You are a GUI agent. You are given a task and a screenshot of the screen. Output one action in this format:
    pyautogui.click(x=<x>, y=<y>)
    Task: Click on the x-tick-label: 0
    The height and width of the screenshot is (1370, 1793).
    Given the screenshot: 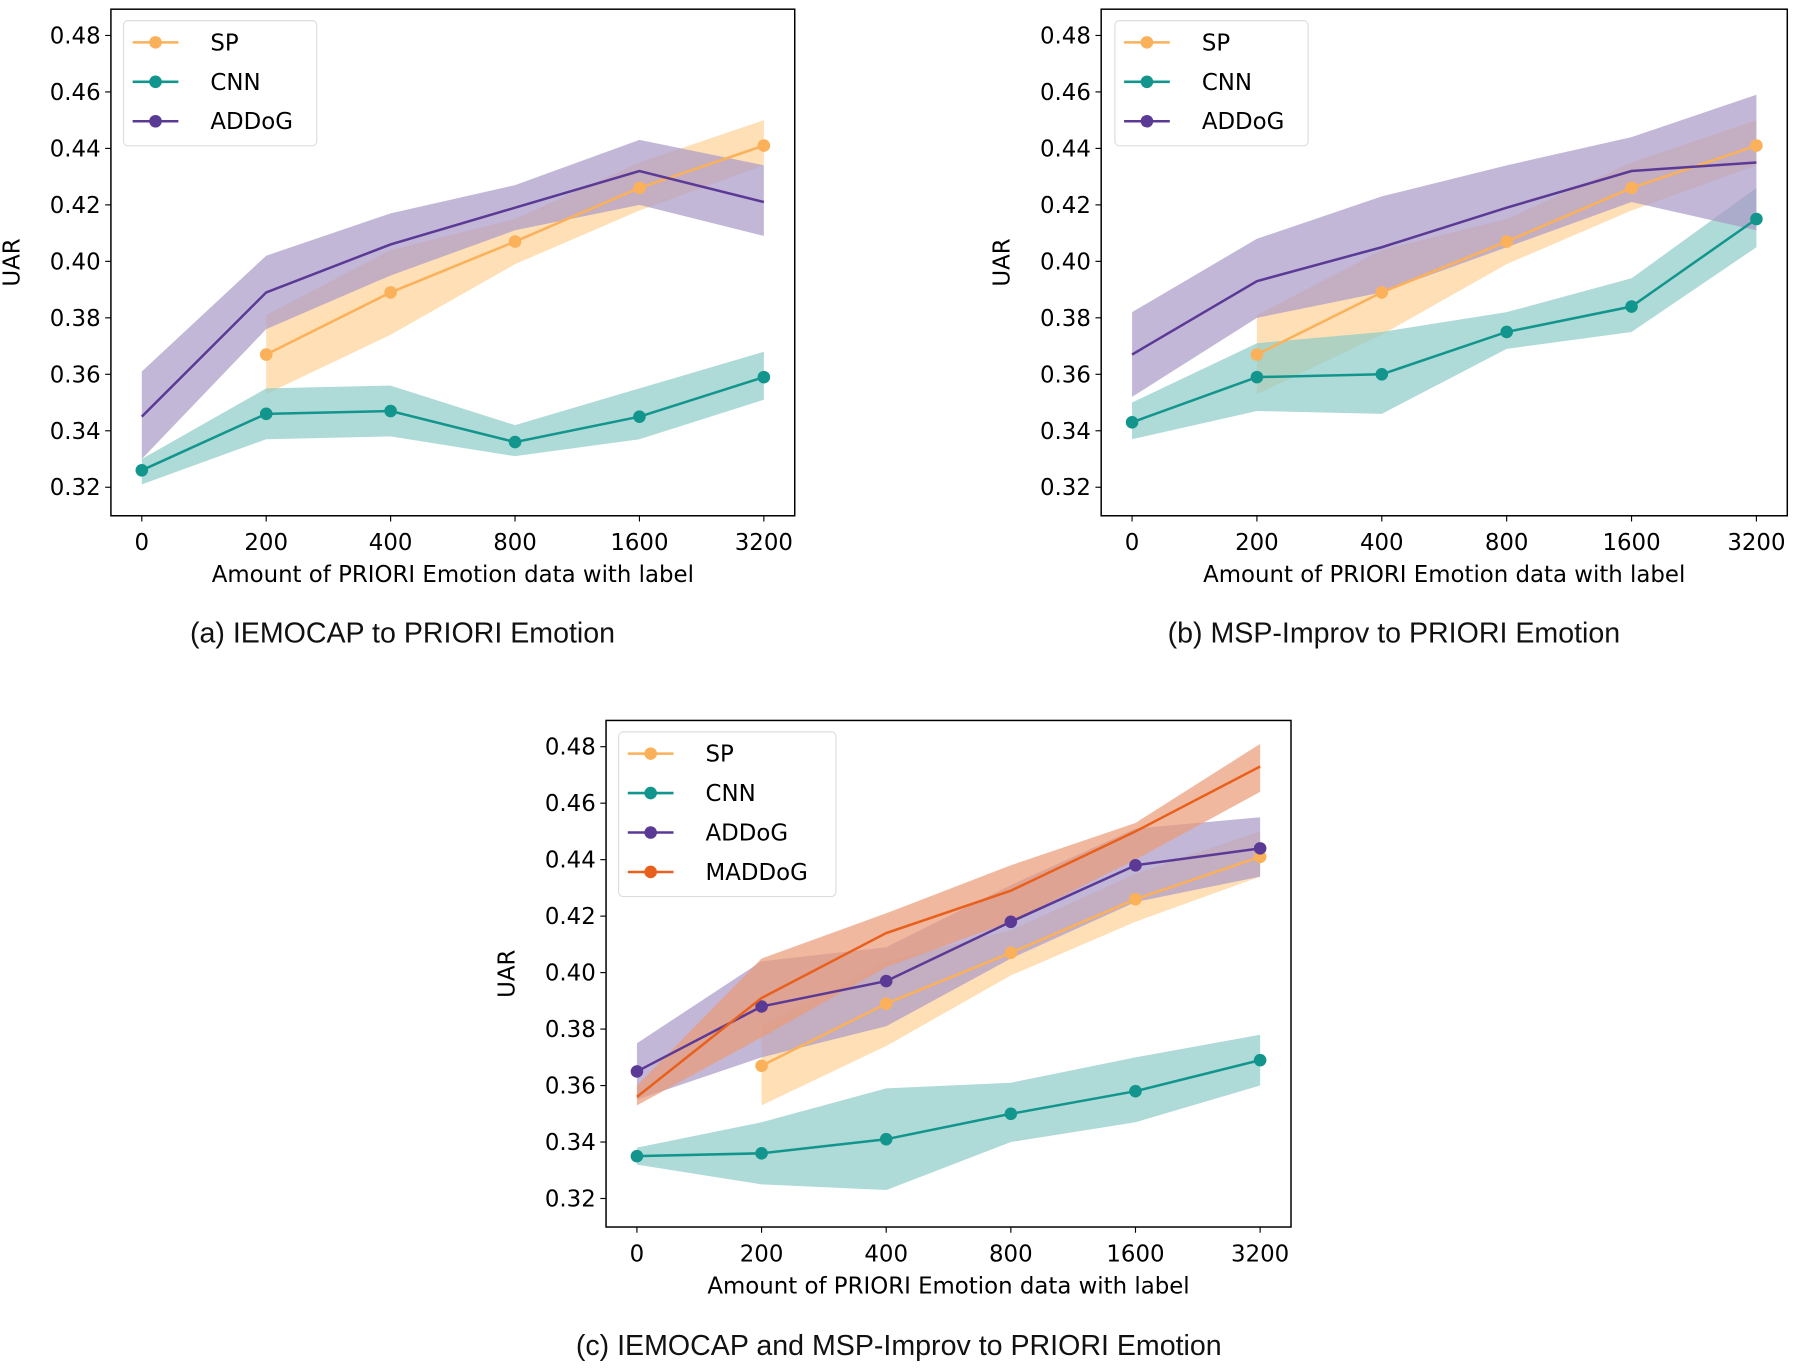 What is the action you would take?
    pyautogui.click(x=1132, y=543)
    